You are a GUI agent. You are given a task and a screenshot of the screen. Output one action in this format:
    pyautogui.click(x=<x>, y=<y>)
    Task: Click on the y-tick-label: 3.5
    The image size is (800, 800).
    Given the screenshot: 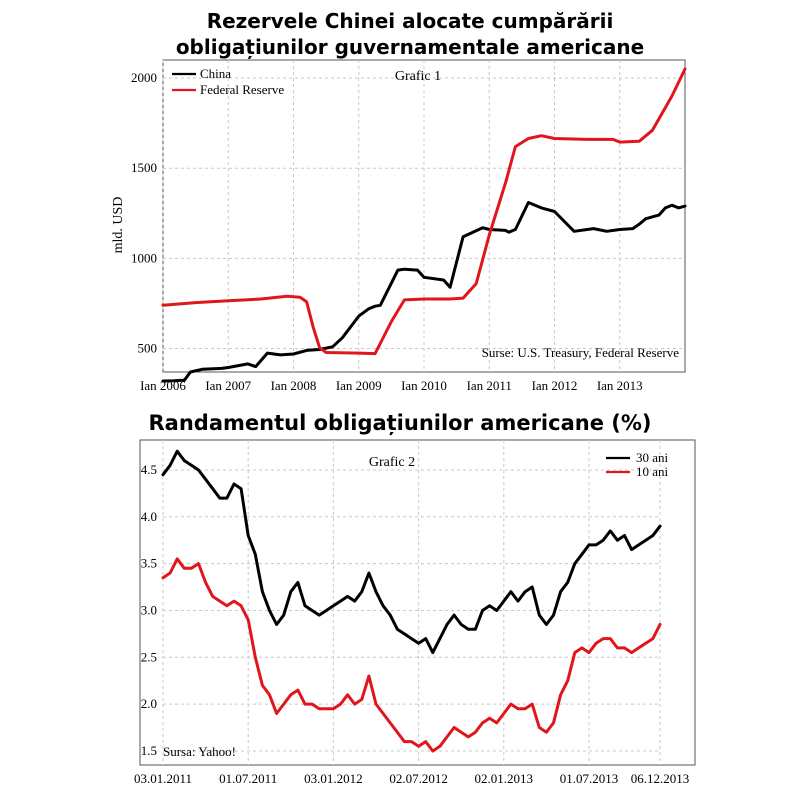 What is the action you would take?
    pyautogui.click(x=149, y=563)
    